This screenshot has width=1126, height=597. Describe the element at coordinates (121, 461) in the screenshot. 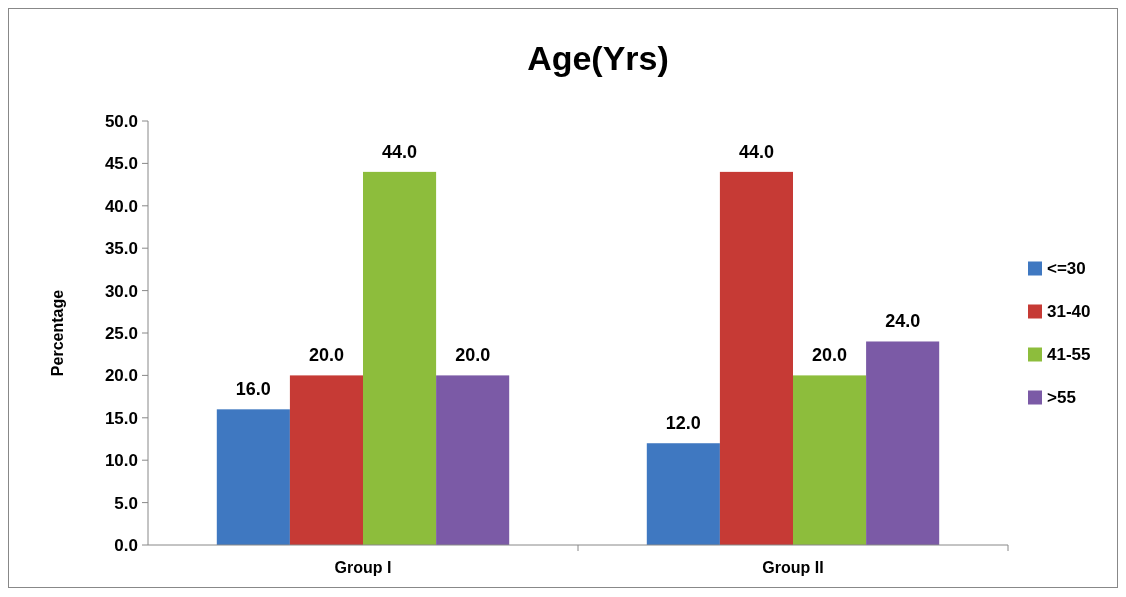

I see `y-tick-label: 10.0` at that location.